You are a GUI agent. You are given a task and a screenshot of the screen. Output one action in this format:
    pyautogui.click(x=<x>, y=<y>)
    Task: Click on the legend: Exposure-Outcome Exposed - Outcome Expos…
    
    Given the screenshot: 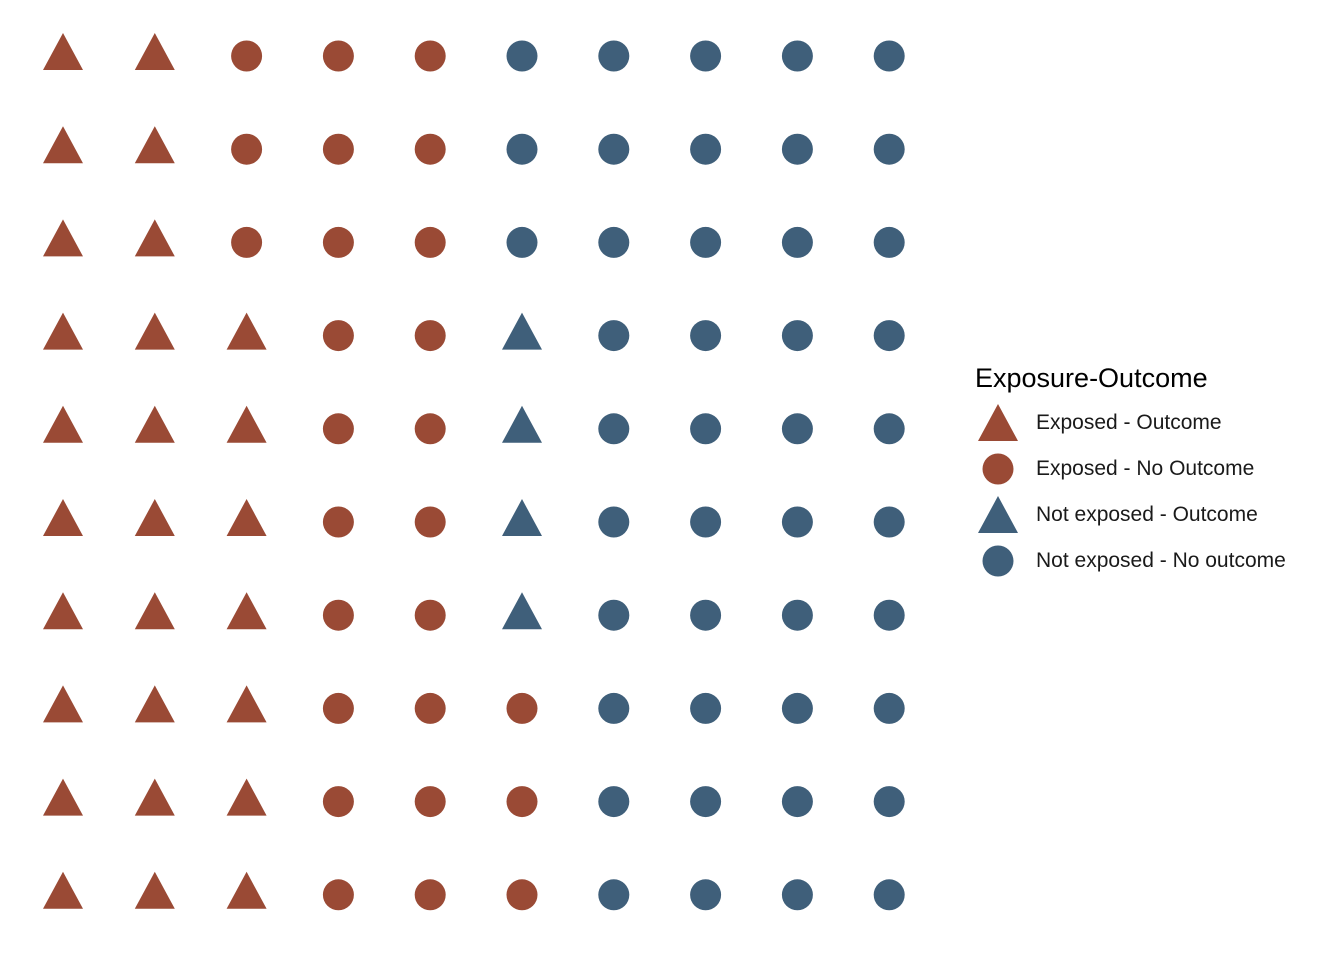 What is the action you would take?
    pyautogui.click(x=1155, y=473)
    